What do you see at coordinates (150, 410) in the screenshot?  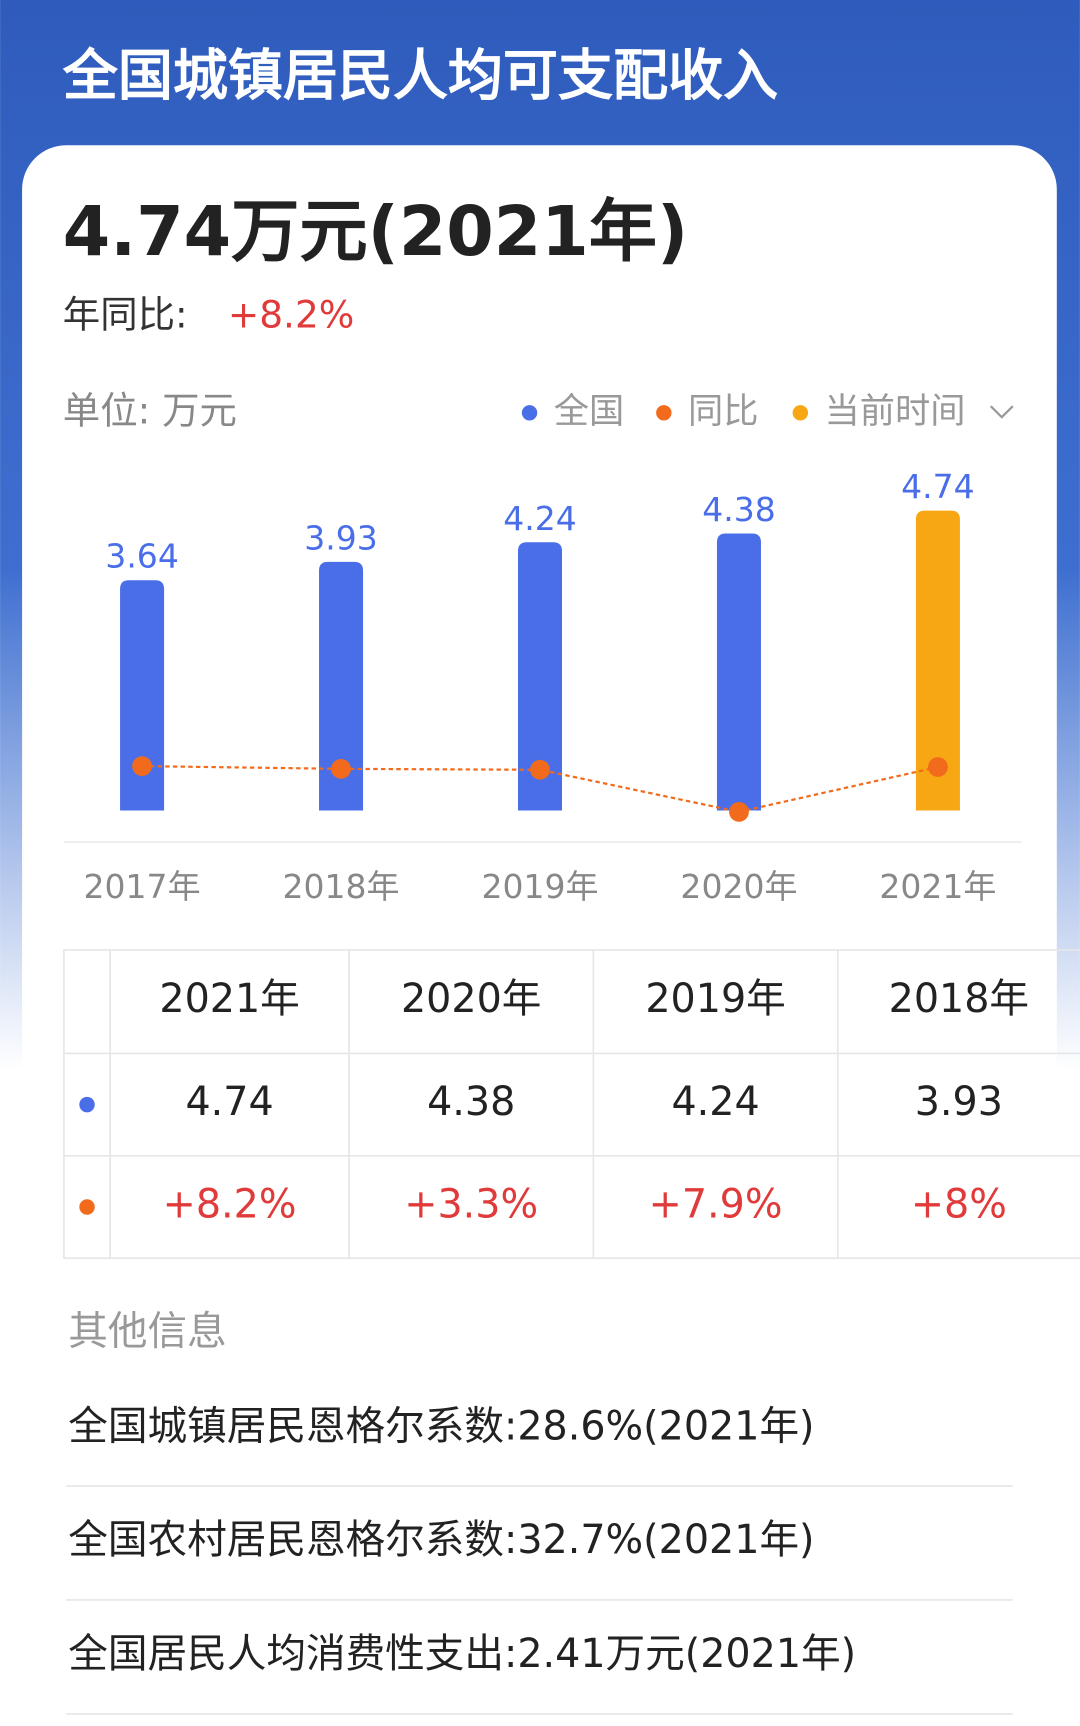 I see `unit-label: 单位: 万元` at bounding box center [150, 410].